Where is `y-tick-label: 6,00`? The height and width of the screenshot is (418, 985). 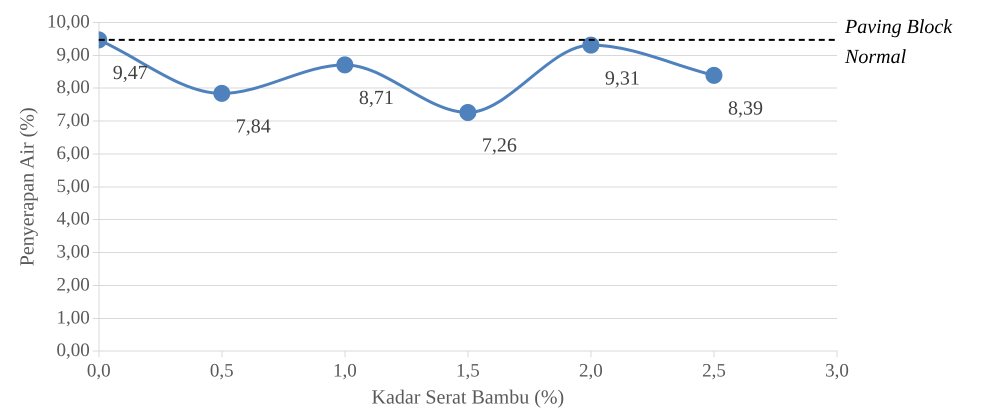 y-tick-label: 6,00 is located at coordinates (73, 153).